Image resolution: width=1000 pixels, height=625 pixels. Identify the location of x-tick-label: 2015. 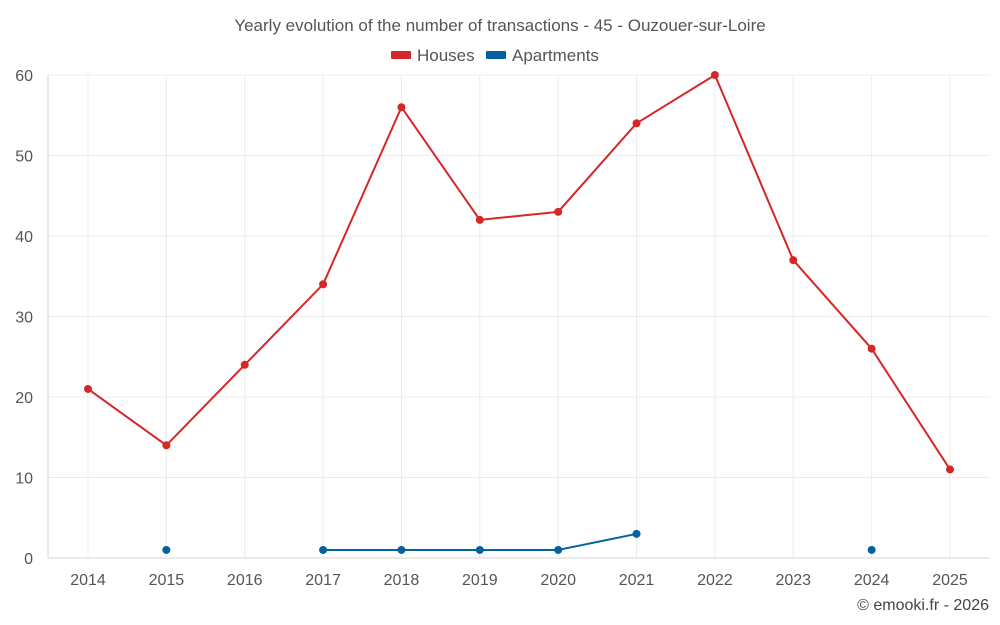
(167, 580).